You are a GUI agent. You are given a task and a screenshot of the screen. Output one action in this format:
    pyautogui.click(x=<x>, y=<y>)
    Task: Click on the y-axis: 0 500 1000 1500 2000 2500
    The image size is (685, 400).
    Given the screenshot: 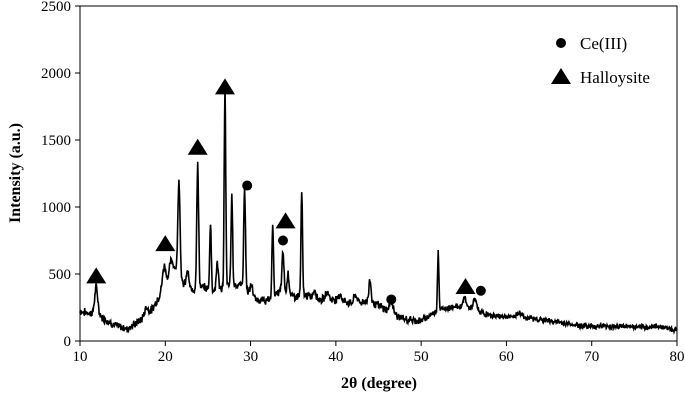 What is the action you would take?
    pyautogui.click(x=60, y=175)
    